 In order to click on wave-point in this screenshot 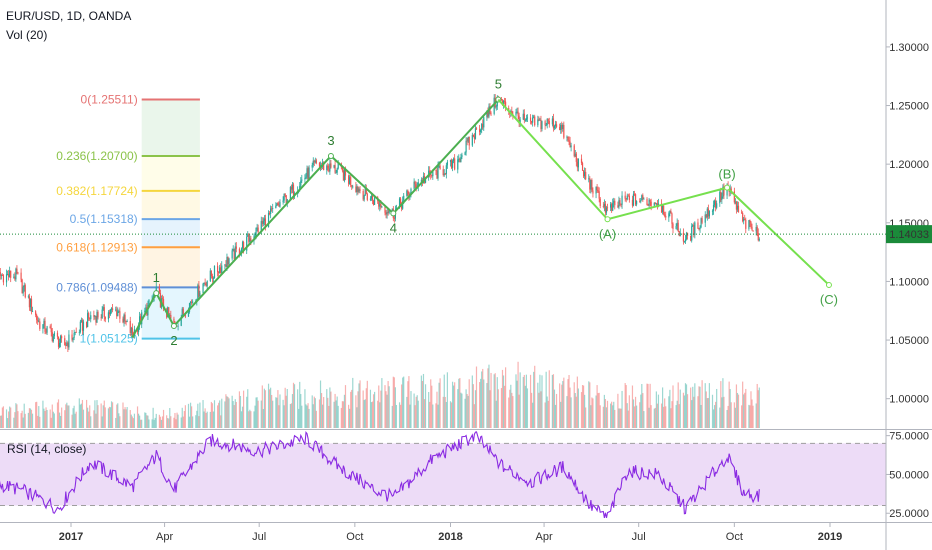, I will do `click(393, 213)`.